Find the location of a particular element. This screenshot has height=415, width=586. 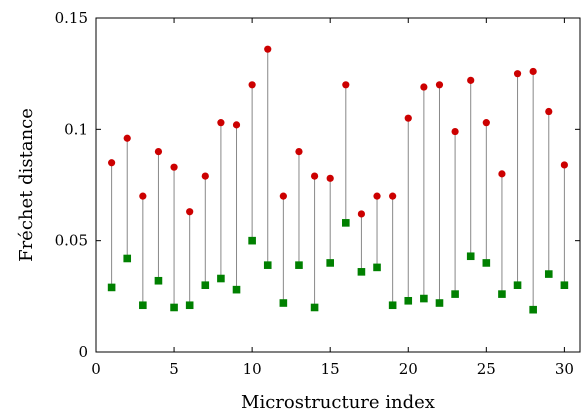

x-tick-label: 10 is located at coordinates (252, 369).